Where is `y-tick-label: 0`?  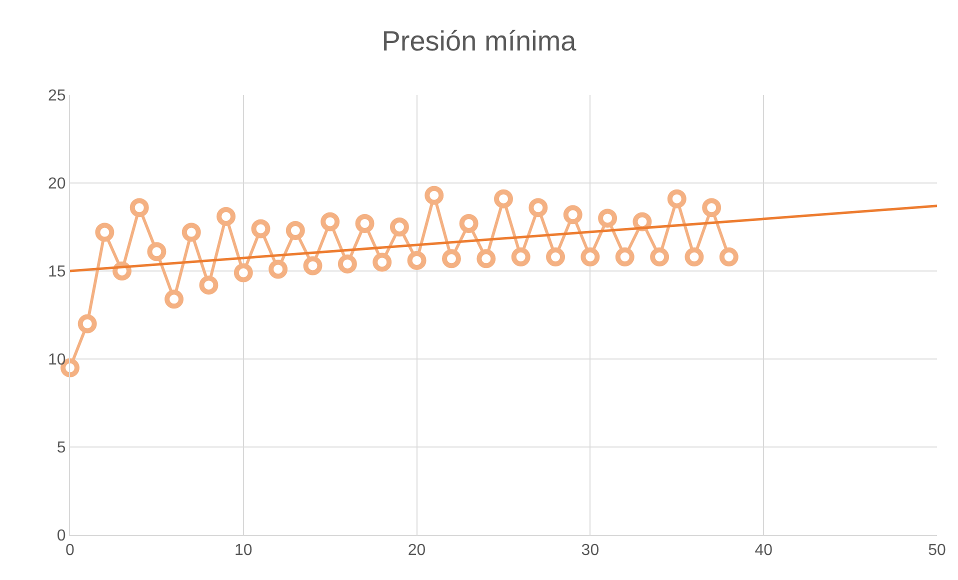
y-tick-label: 0 is located at coordinates (61, 536).